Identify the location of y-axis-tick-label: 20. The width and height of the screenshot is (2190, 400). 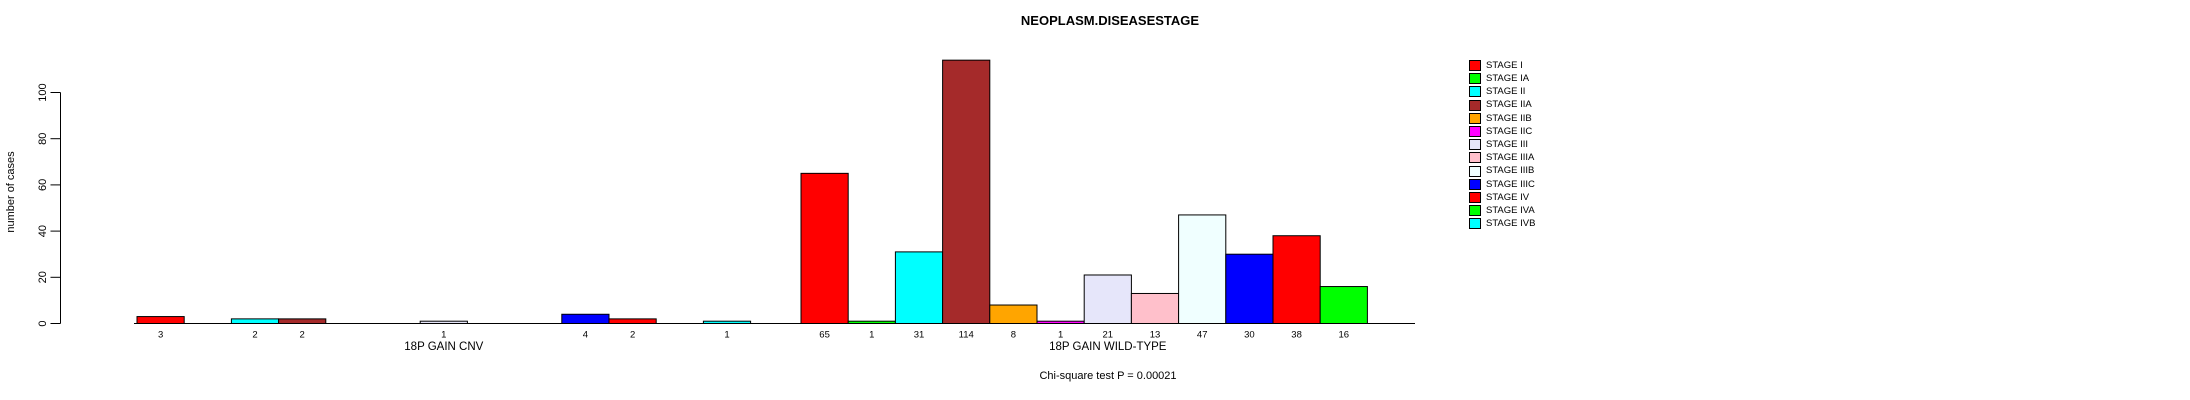
(43, 277).